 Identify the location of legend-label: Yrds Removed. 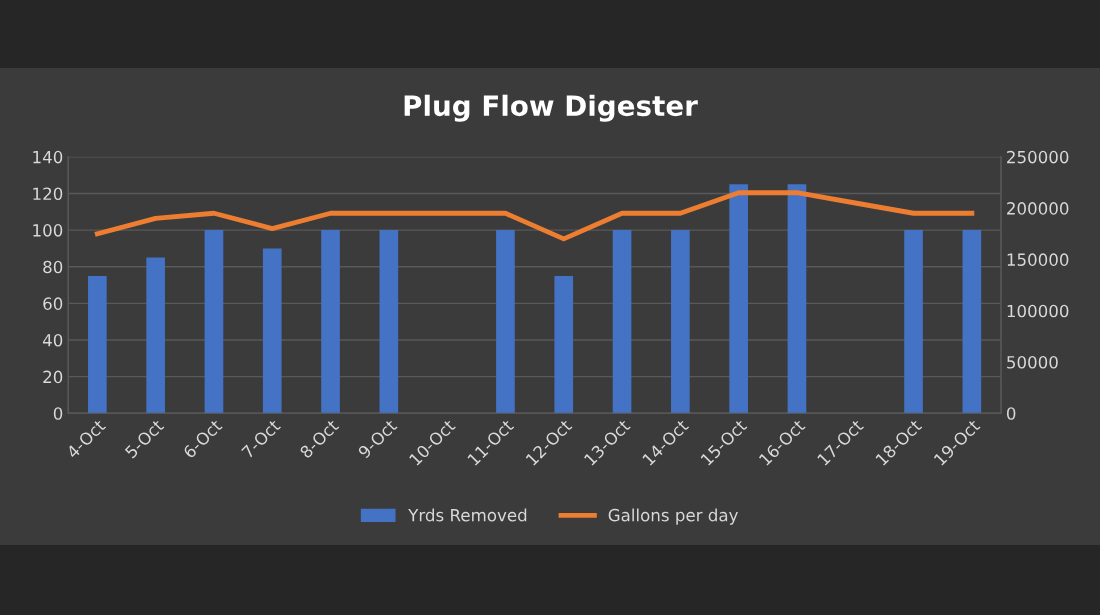
(467, 515).